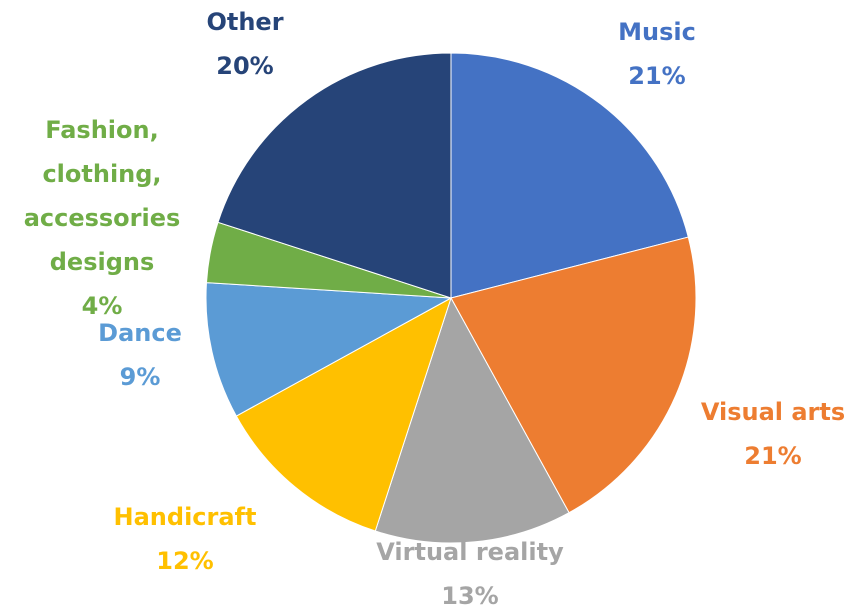 This screenshot has height=611, width=857. I want to click on category-name: Dance, so click(140, 333).